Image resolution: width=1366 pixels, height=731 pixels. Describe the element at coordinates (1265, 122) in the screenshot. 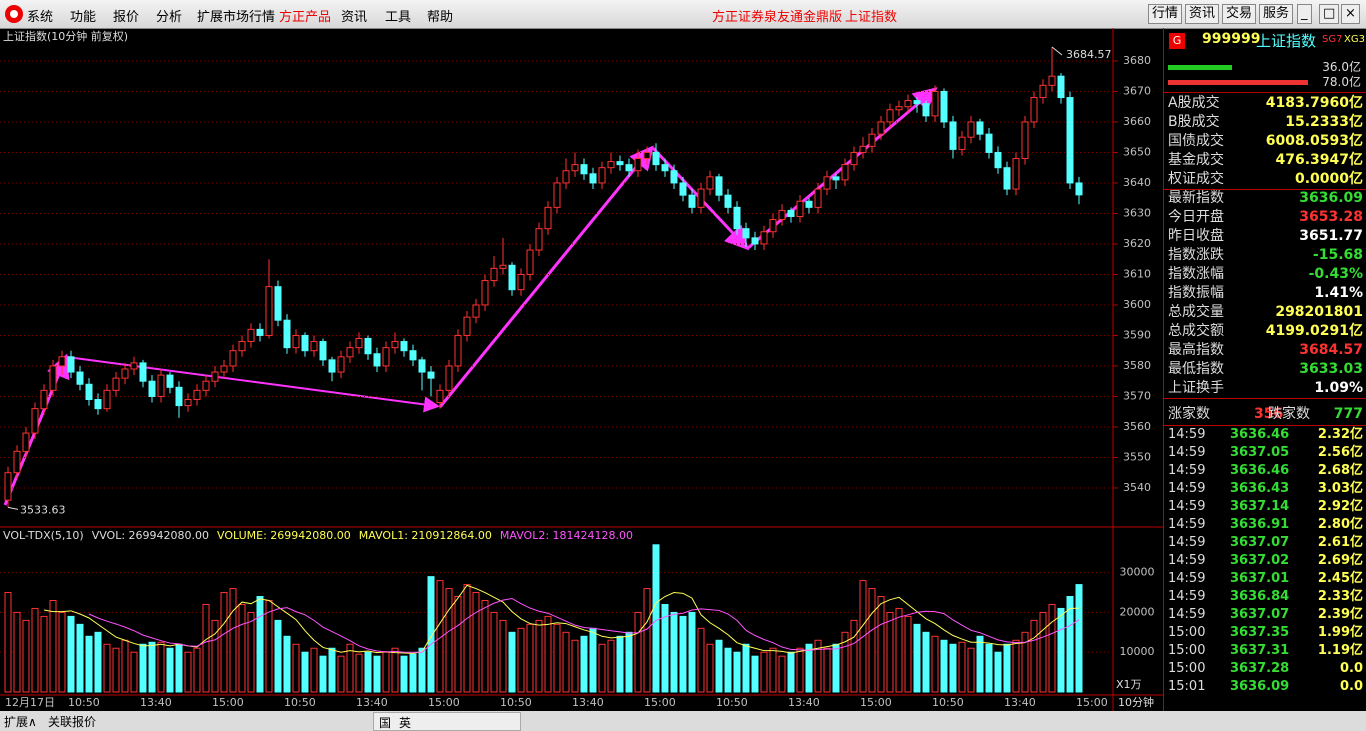

I see `stat-row: B股成交 15.2333亿` at that location.